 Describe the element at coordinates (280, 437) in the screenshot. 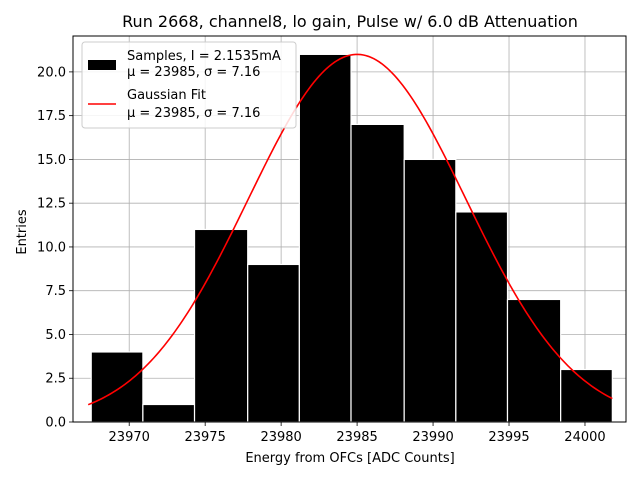

I see `x-tick-label: 23980` at that location.